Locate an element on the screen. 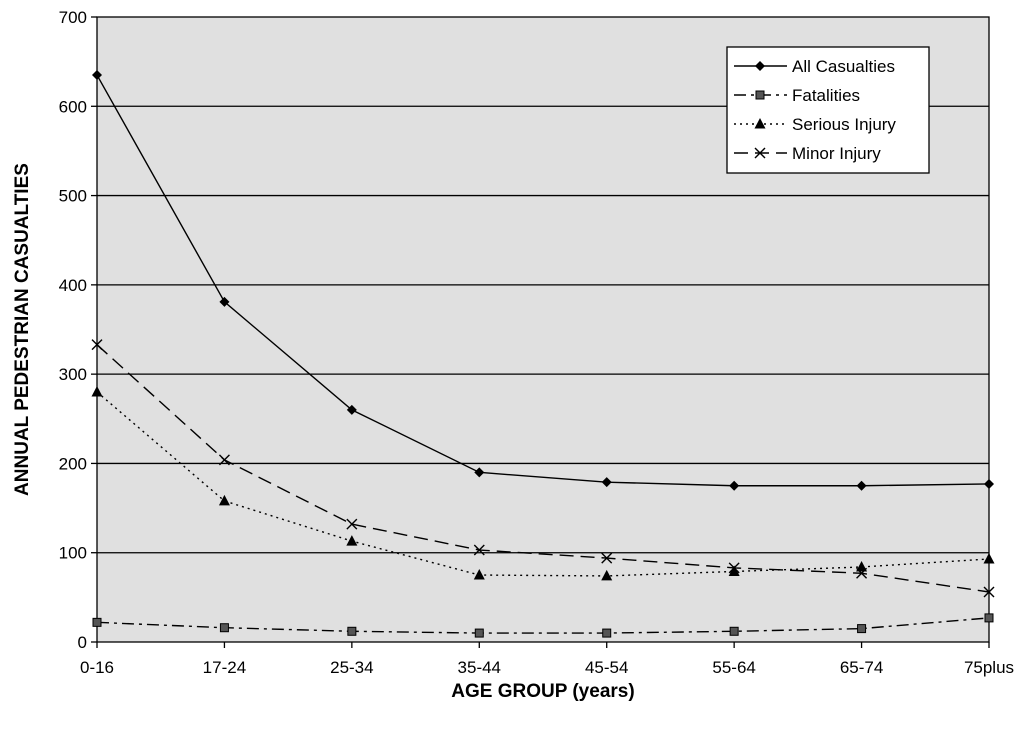 This screenshot has width=1020, height=729. legend-item: Serious Injury is located at coordinates (815, 124).